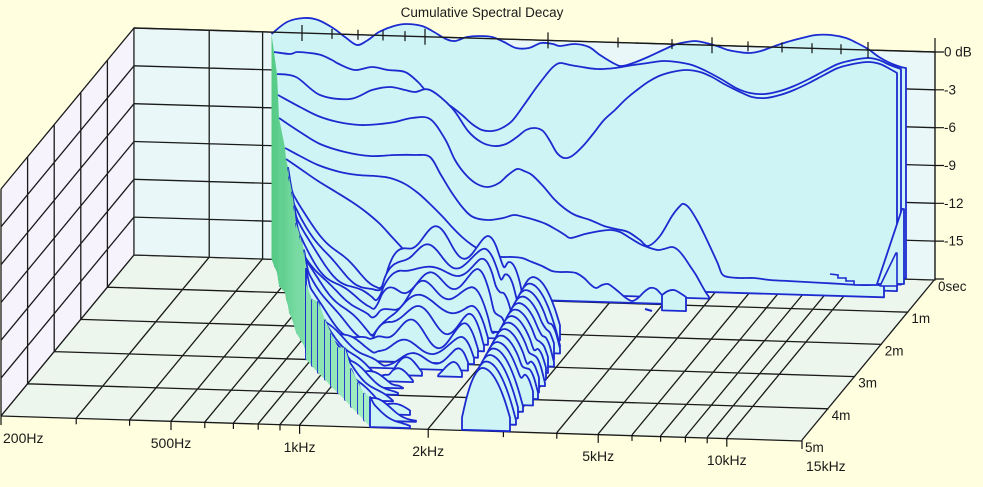 Image resolution: width=983 pixels, height=487 pixels. What do you see at coordinates (841, 415) in the screenshot?
I see `svg-text: 4m` at bounding box center [841, 415].